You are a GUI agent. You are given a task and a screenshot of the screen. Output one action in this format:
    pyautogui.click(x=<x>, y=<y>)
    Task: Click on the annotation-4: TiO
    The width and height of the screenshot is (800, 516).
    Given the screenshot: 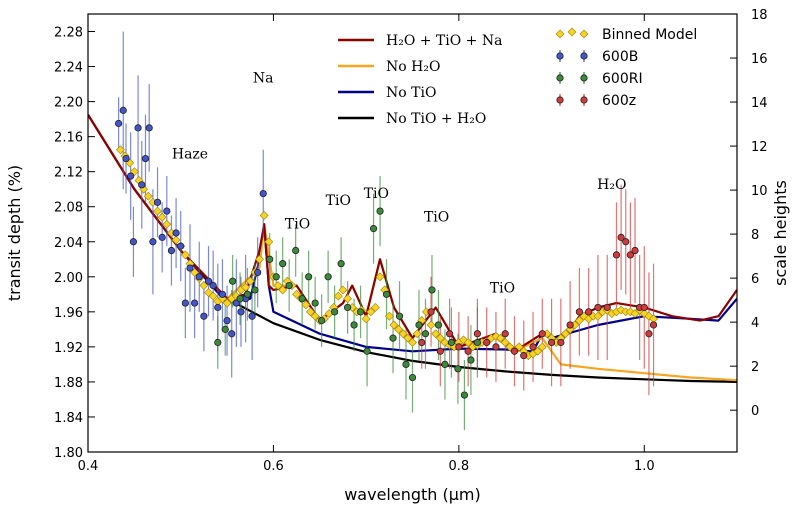 What is the action you would take?
    pyautogui.click(x=376, y=194)
    